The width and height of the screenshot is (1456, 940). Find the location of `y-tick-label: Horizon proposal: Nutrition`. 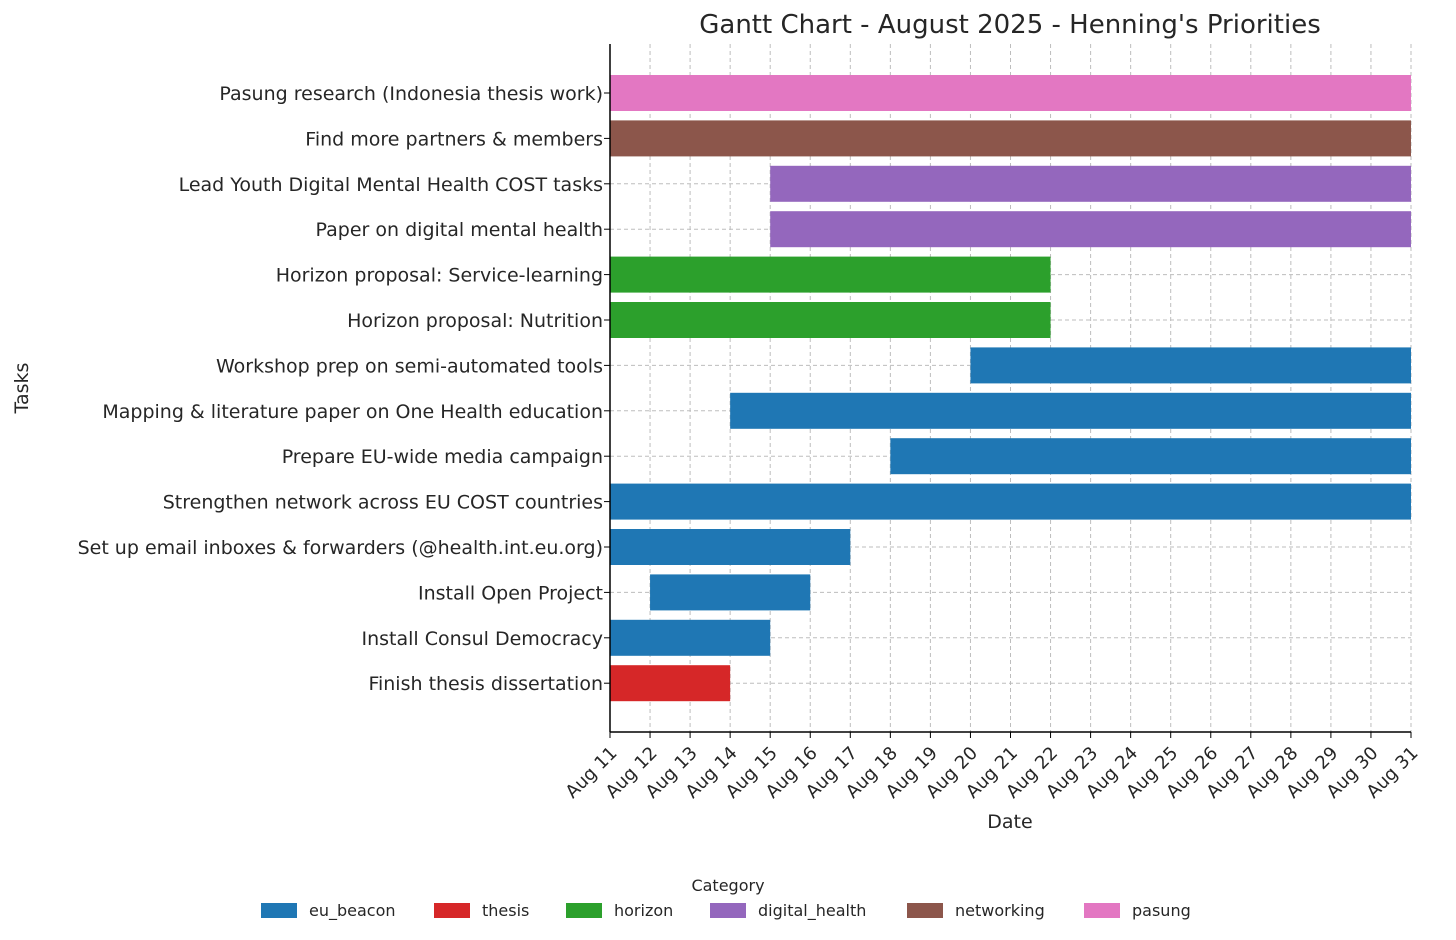

y-tick-label: Horizon proposal: Nutrition is located at coordinates (475, 321).